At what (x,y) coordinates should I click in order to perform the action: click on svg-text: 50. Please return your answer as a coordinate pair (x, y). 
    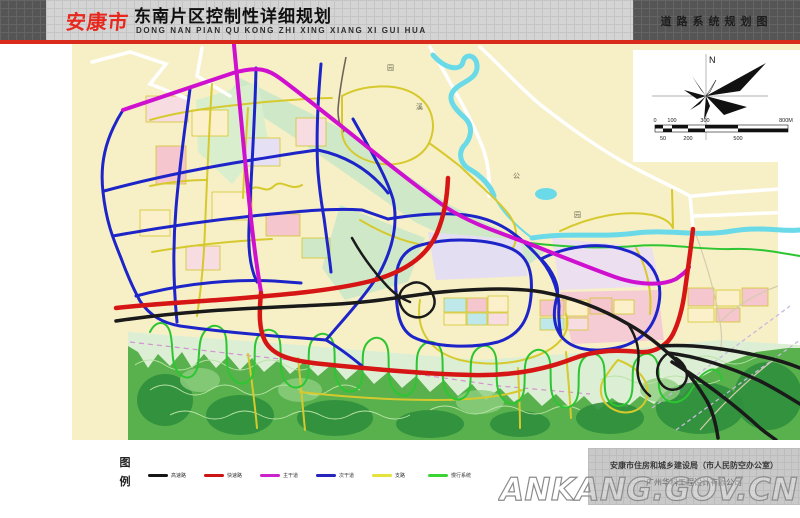
    Looking at the image, I should click on (663, 139).